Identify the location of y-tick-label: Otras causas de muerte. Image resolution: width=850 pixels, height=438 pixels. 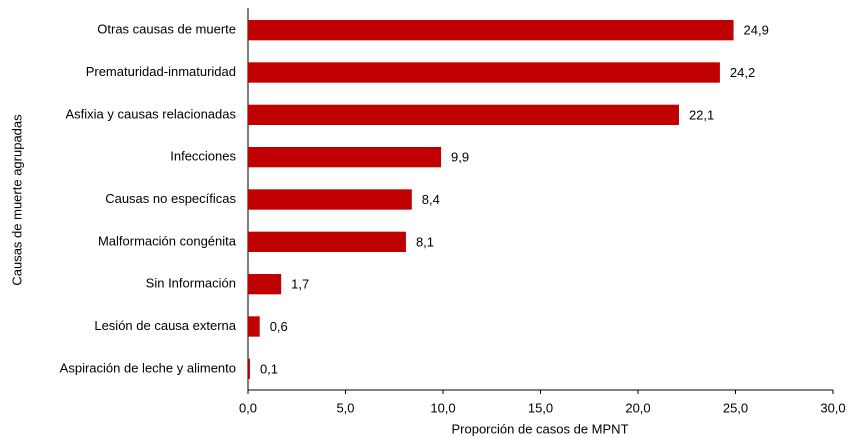
(166, 29).